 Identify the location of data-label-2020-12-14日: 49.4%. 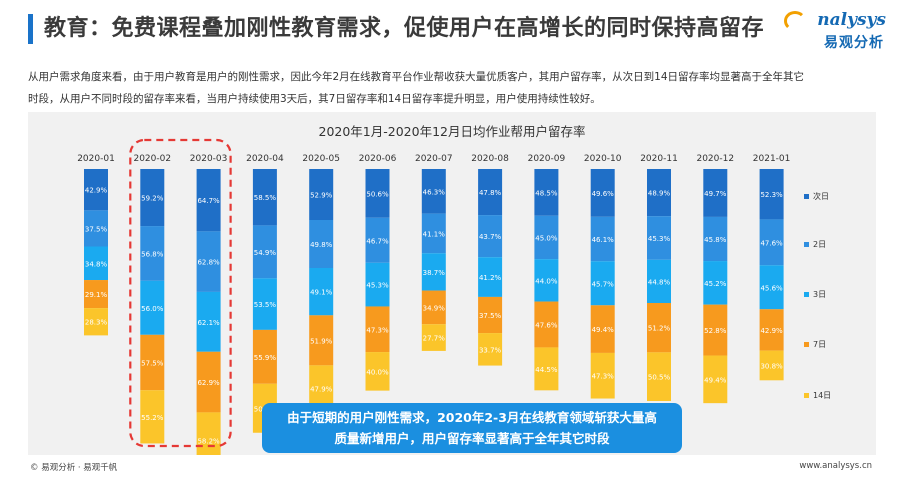
(715, 380).